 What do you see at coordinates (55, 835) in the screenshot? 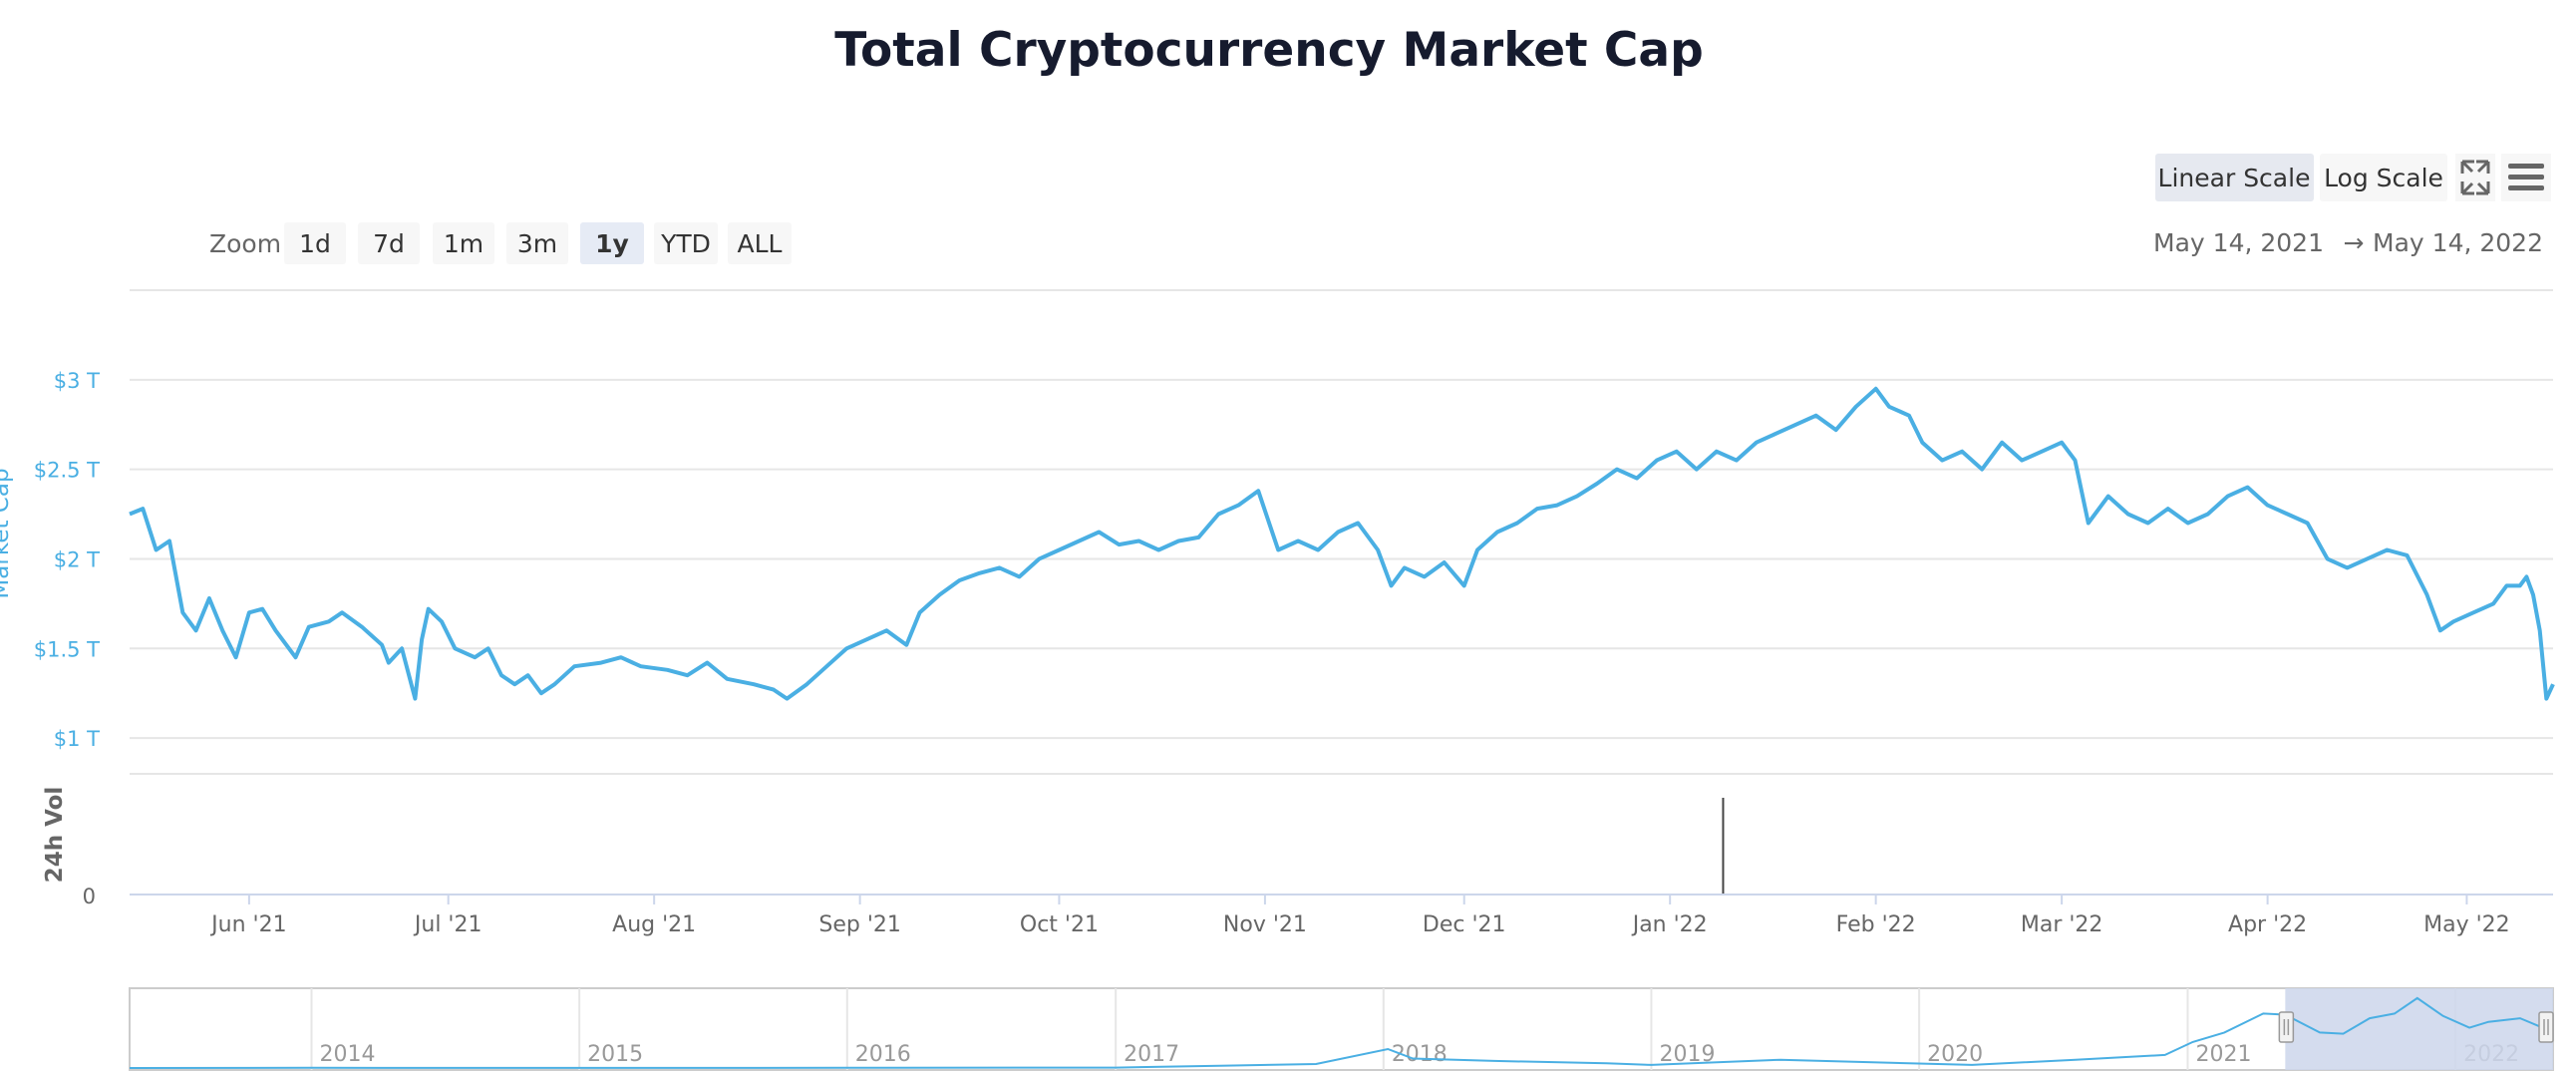
I see `volume-axis-title: 24h Vol` at bounding box center [55, 835].